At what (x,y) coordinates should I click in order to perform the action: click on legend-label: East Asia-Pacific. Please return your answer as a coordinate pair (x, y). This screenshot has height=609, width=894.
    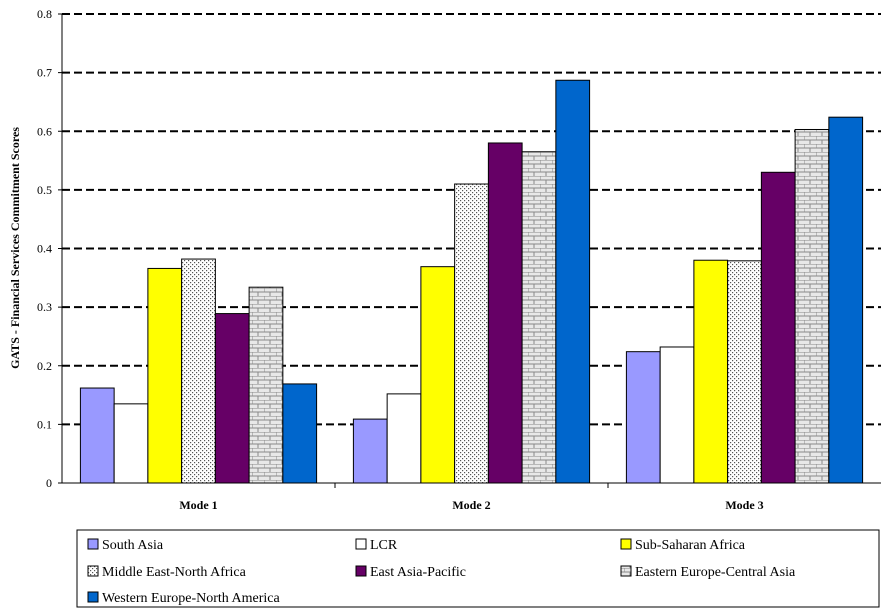
    Looking at the image, I should click on (418, 572).